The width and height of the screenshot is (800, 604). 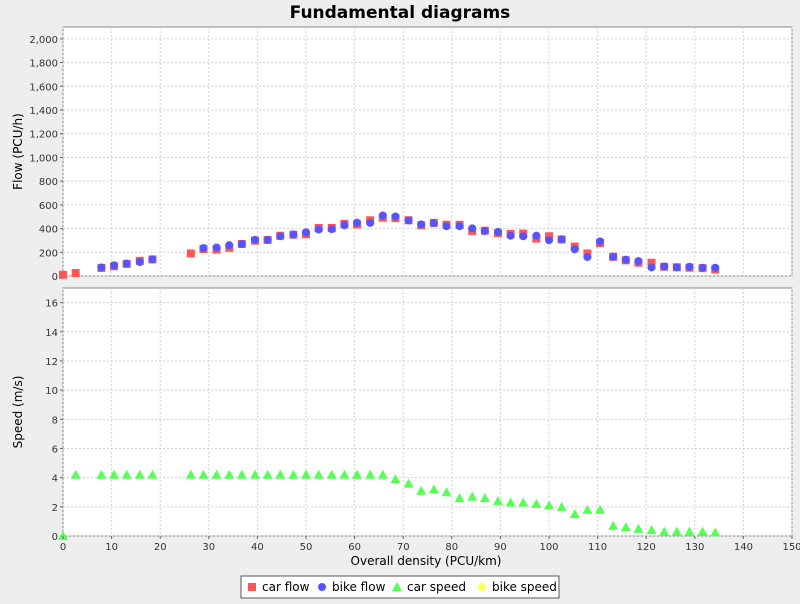 I want to click on y-tick-label: 200, so click(x=48, y=253).